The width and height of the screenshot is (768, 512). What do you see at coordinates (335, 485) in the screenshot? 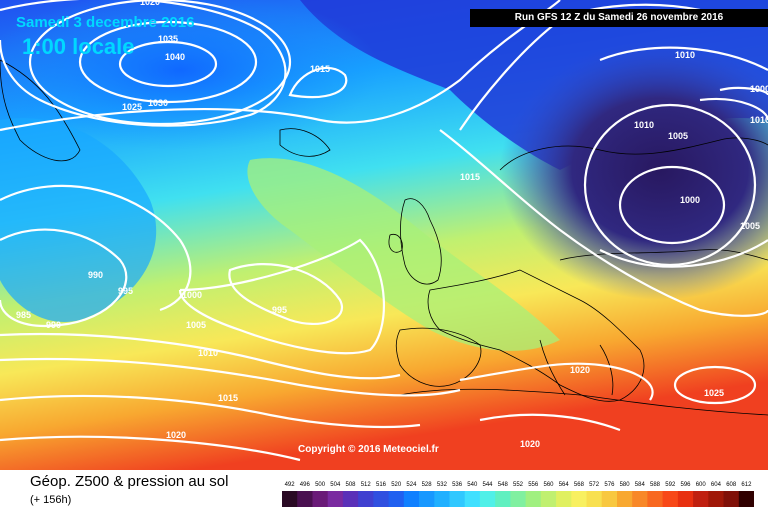
I see `scale-tick-label: 504` at bounding box center [335, 485].